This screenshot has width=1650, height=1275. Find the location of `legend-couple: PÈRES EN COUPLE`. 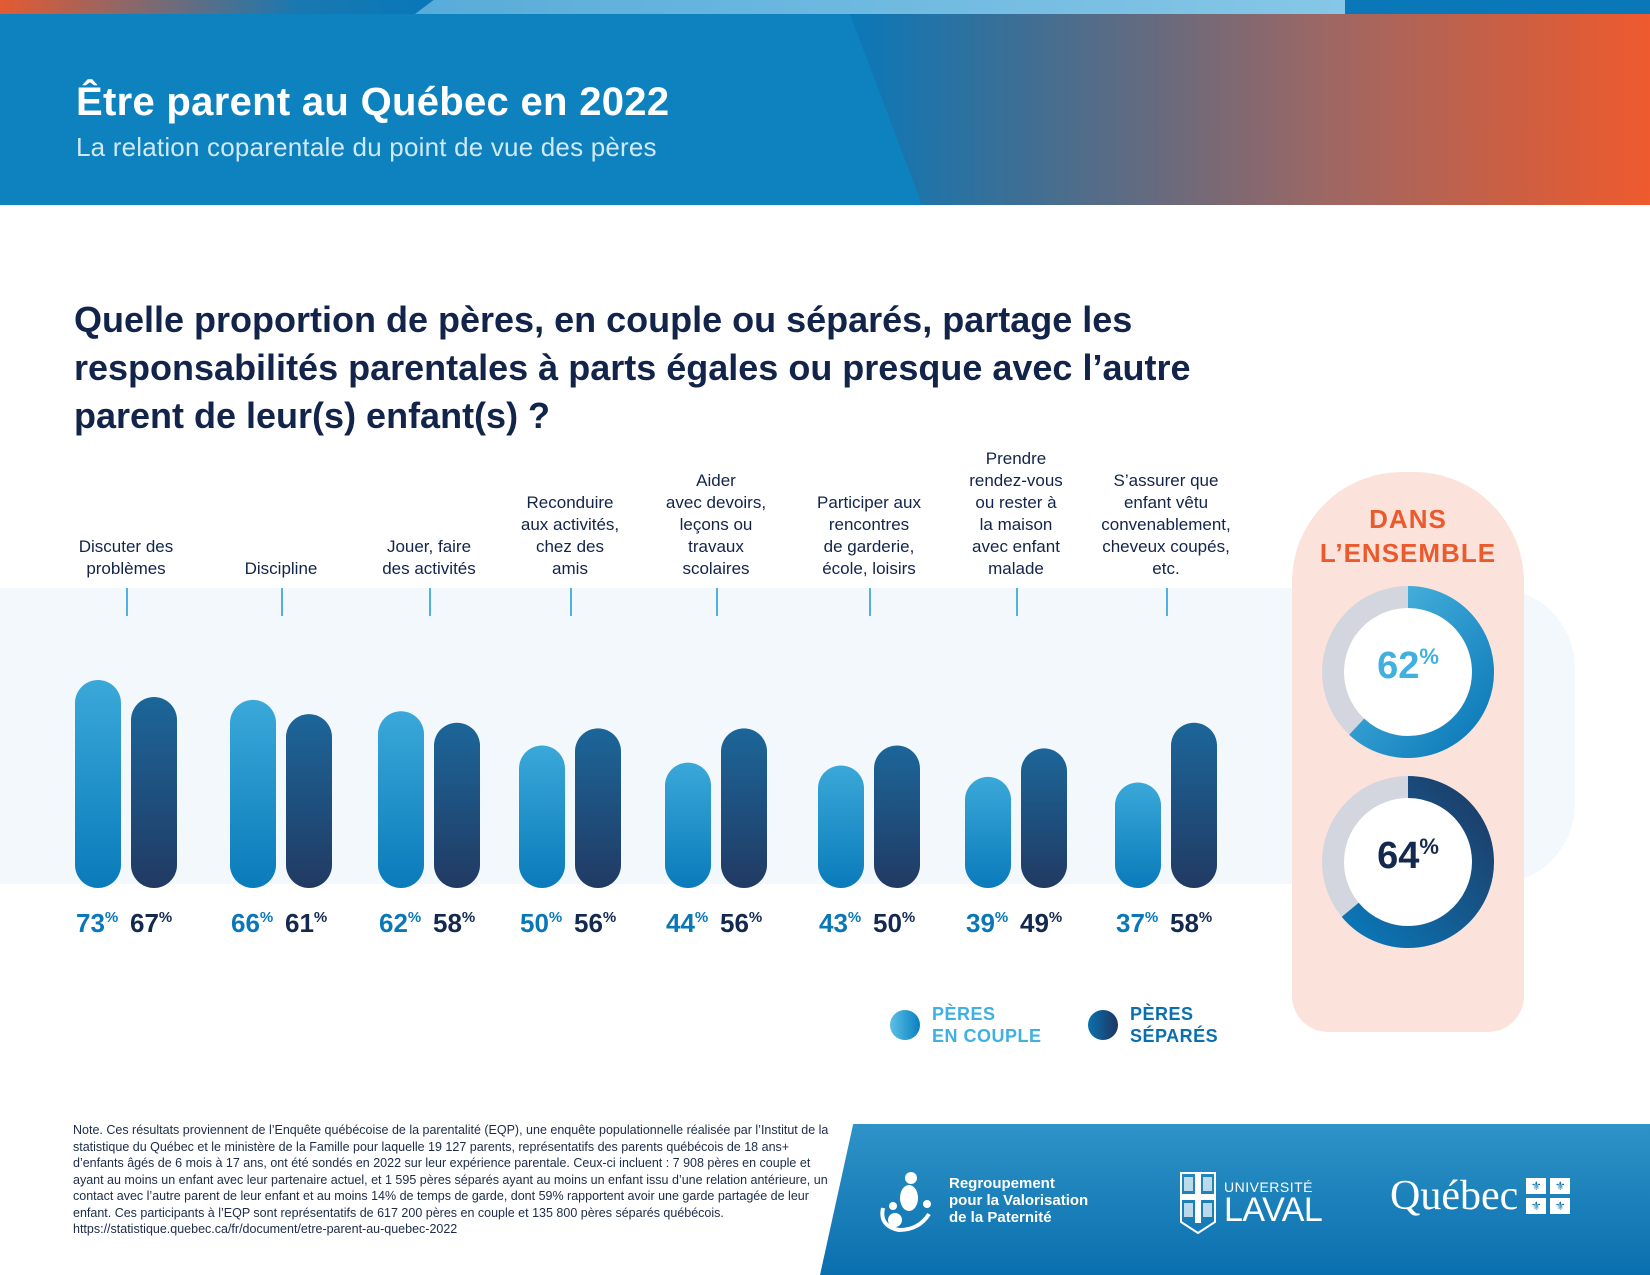

legend-couple: PÈRES EN COUPLE is located at coordinates (966, 1025).